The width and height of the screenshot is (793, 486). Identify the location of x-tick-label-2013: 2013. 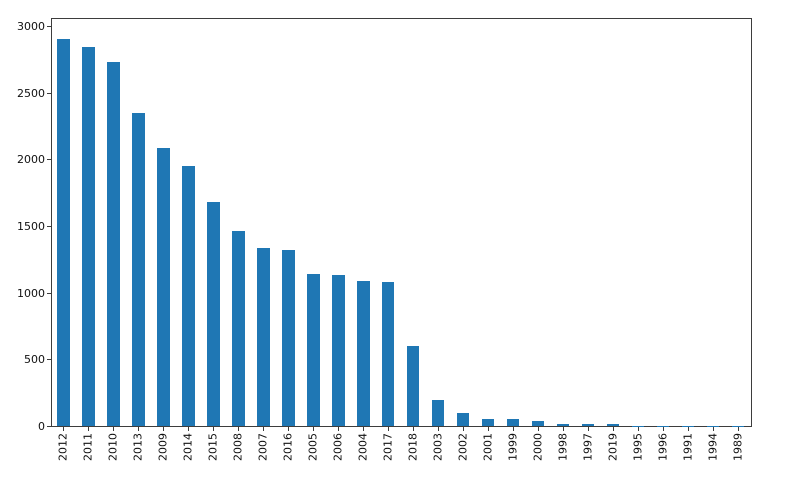
(138, 447).